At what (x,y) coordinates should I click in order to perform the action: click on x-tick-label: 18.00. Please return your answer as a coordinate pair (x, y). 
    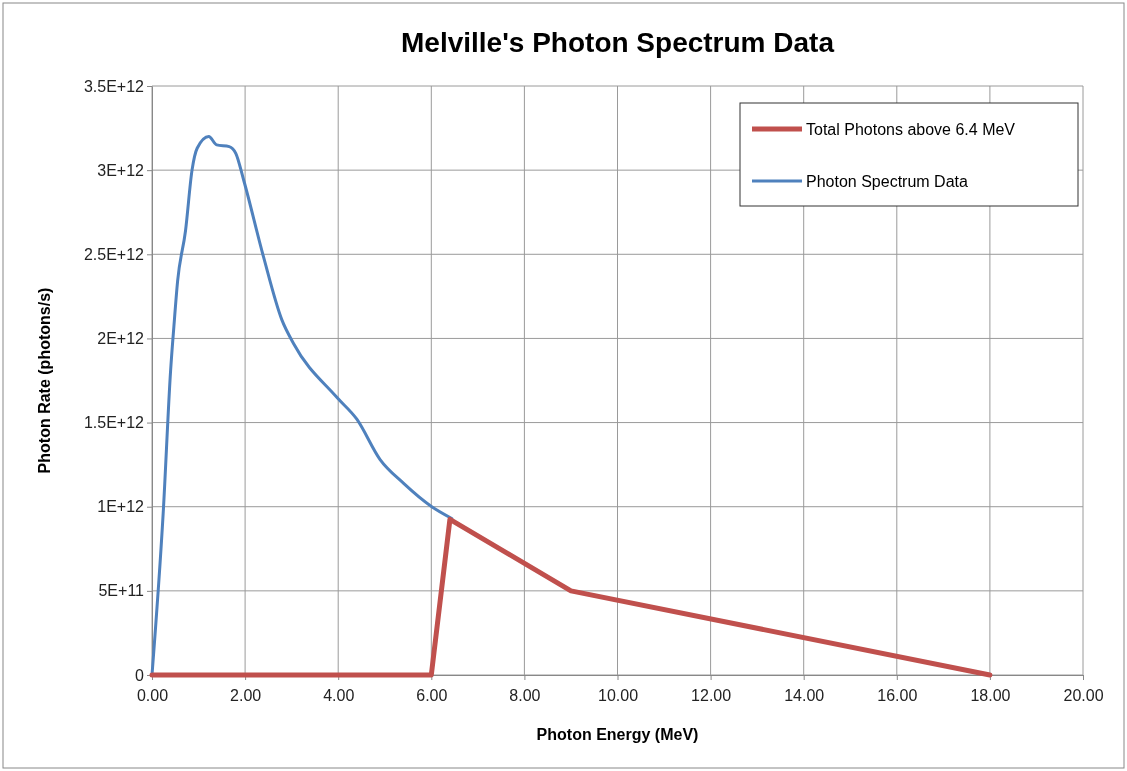
    Looking at the image, I should click on (990, 695).